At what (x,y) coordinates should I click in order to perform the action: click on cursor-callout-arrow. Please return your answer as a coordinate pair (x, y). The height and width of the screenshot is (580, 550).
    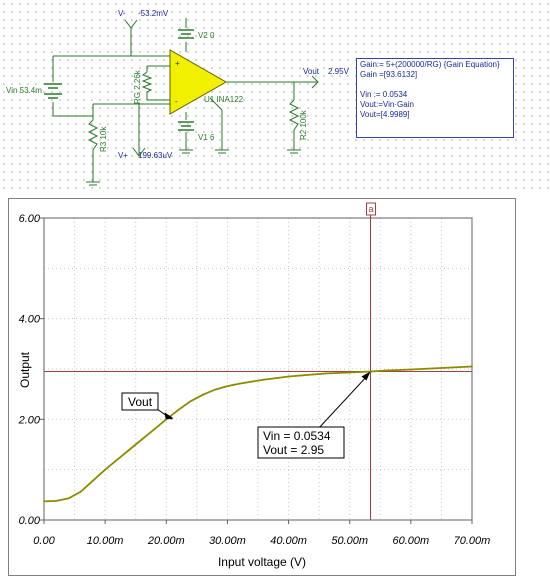
    Looking at the image, I should click on (343, 402).